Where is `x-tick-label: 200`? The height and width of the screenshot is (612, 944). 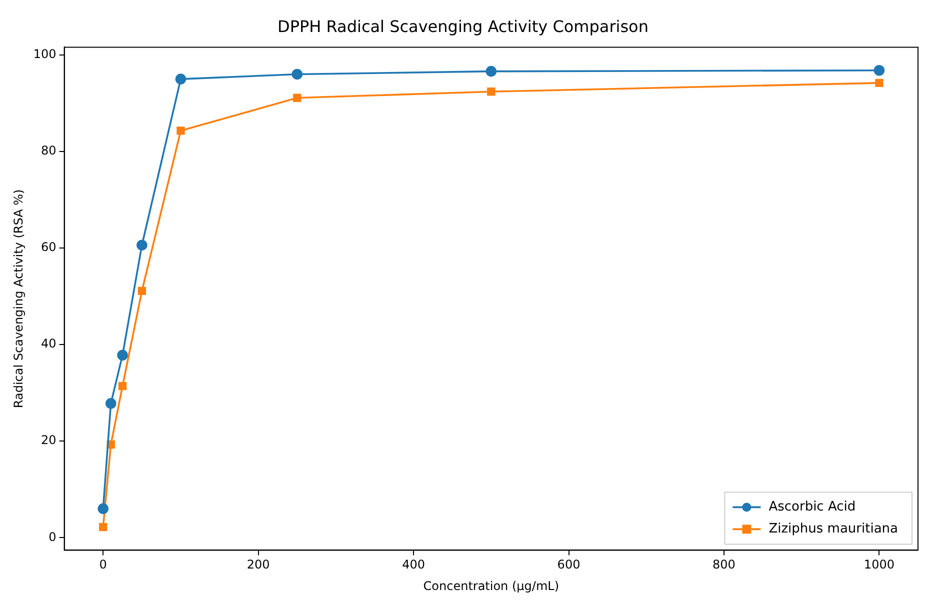 x-tick-label: 200 is located at coordinates (258, 565).